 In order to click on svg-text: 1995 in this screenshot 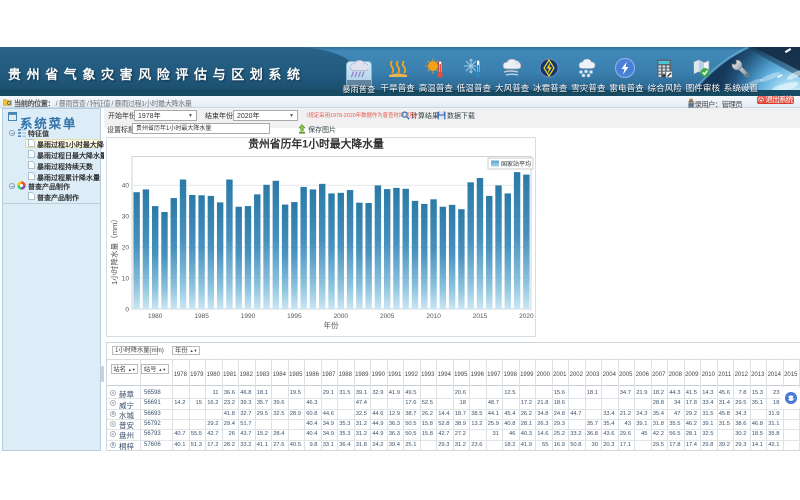, I will do `click(294, 316)`.